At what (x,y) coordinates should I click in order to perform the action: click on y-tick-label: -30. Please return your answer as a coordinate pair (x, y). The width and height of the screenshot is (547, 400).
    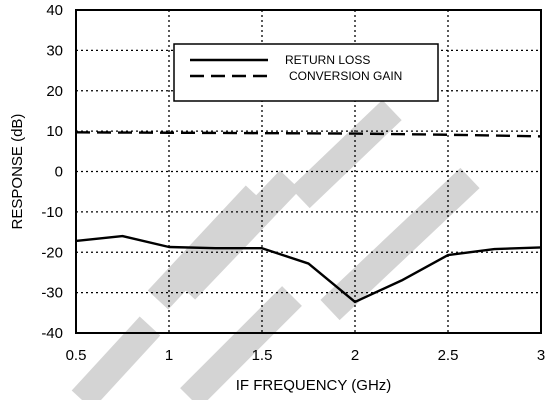
    Looking at the image, I should click on (52, 293).